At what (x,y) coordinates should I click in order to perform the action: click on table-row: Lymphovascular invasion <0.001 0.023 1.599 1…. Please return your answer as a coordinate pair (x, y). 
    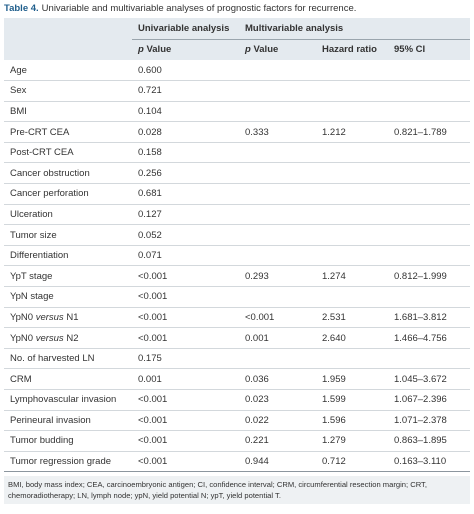
    Looking at the image, I should click on (237, 400).